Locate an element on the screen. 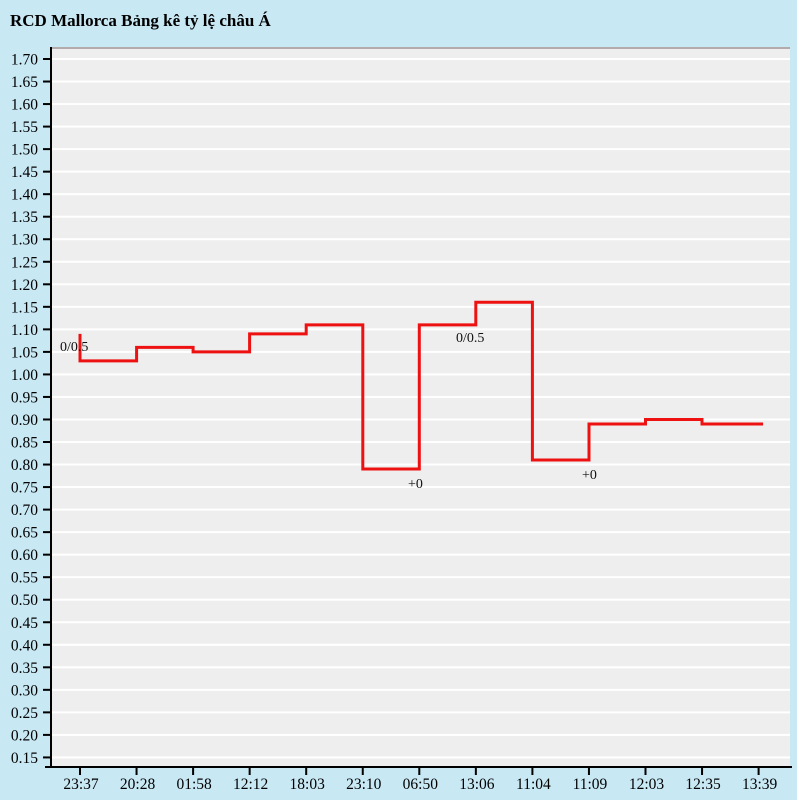 The height and width of the screenshot is (800, 797). y-tick-label: 1.55 is located at coordinates (24, 127).